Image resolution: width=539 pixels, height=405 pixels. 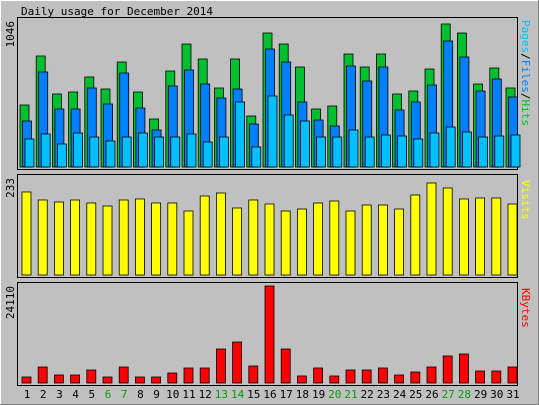 I want to click on day-label: 25, so click(x=415, y=394).